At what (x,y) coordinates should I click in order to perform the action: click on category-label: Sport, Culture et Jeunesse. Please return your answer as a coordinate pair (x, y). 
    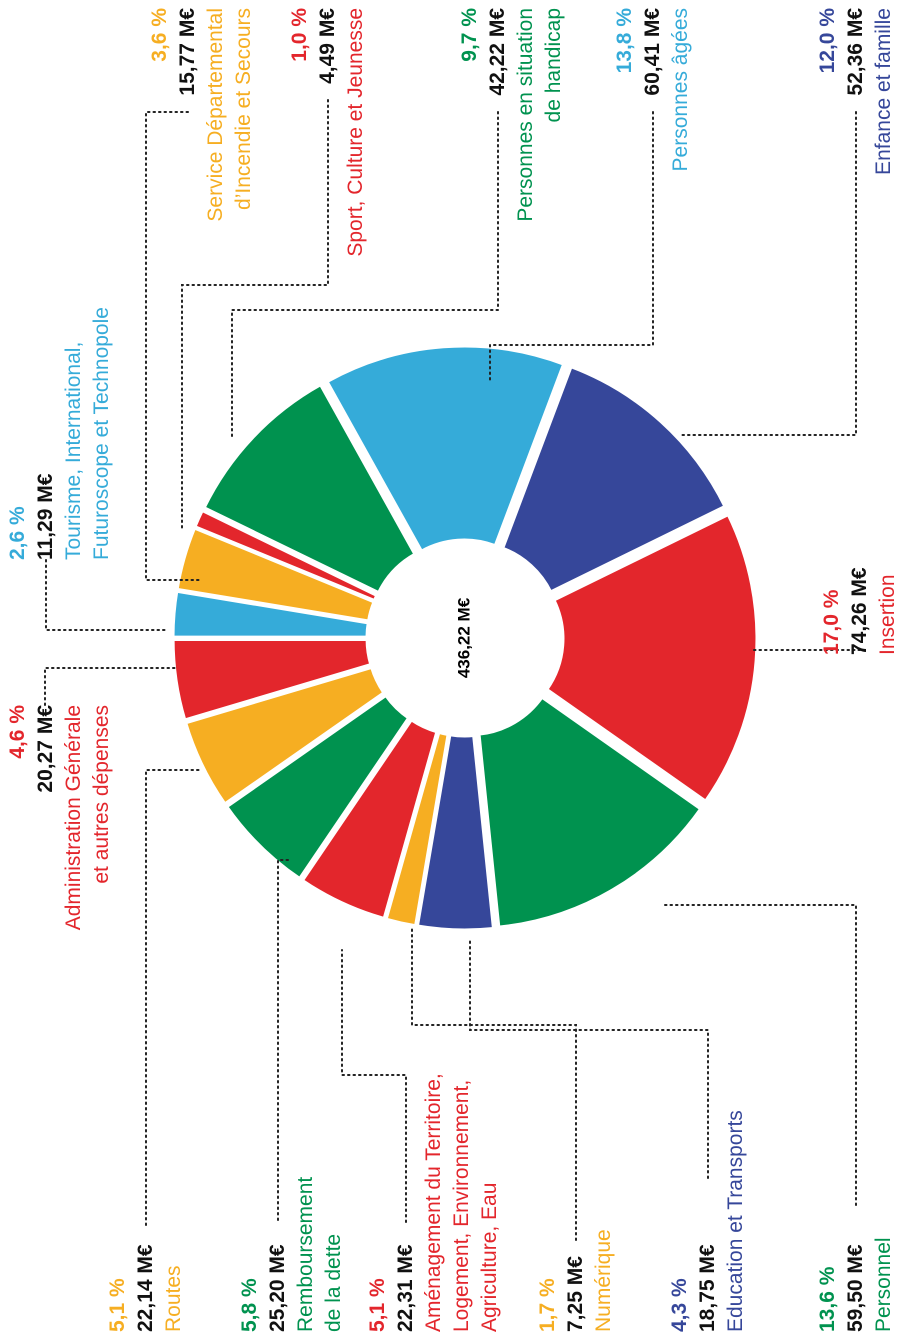
    Looking at the image, I should click on (355, 132).